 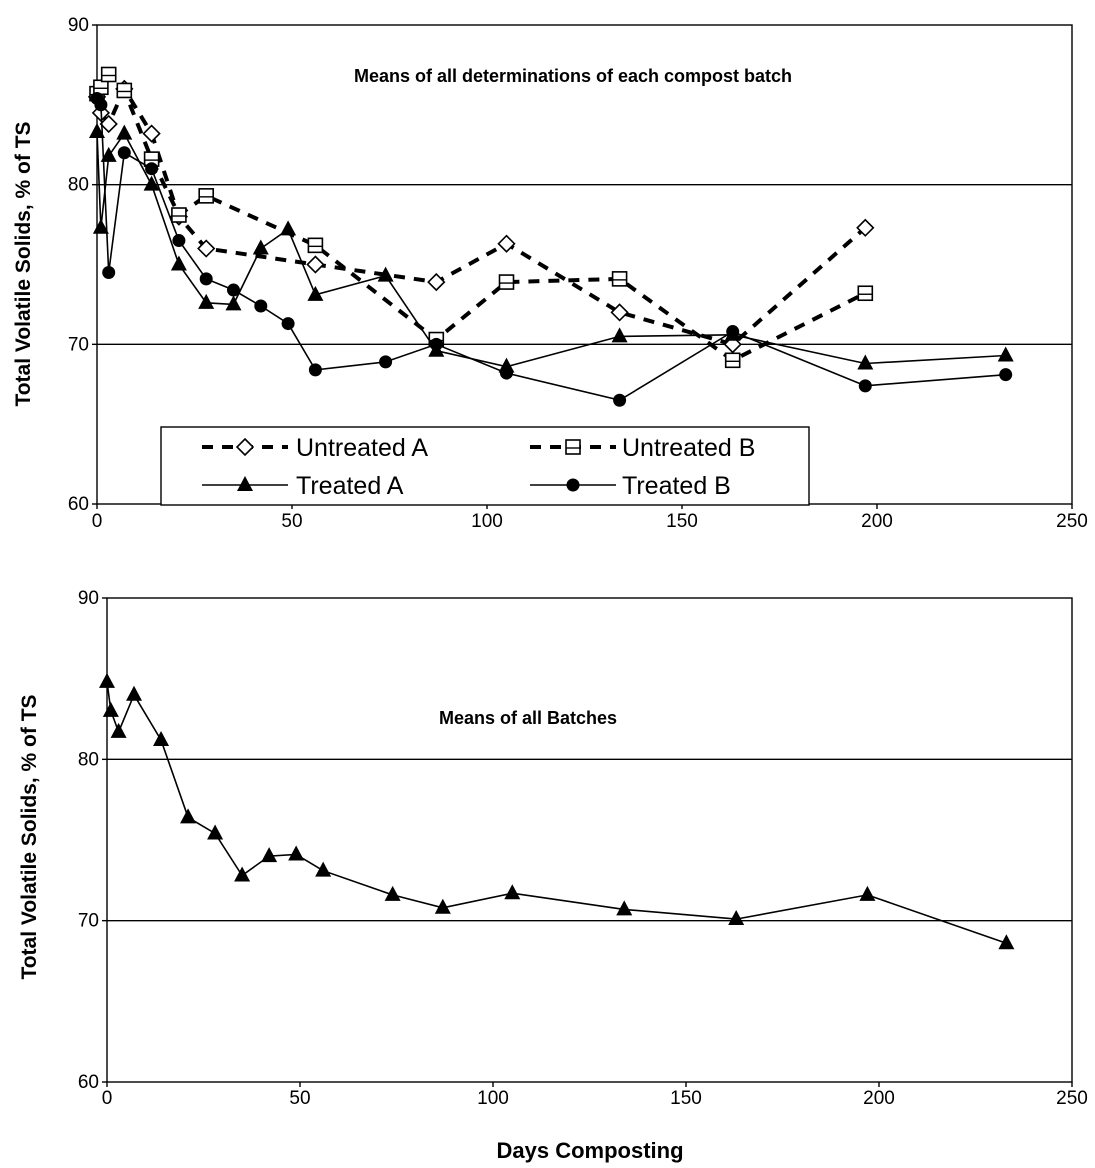 What do you see at coordinates (528, 718) in the screenshot?
I see `chart-title: Means of all Batches` at bounding box center [528, 718].